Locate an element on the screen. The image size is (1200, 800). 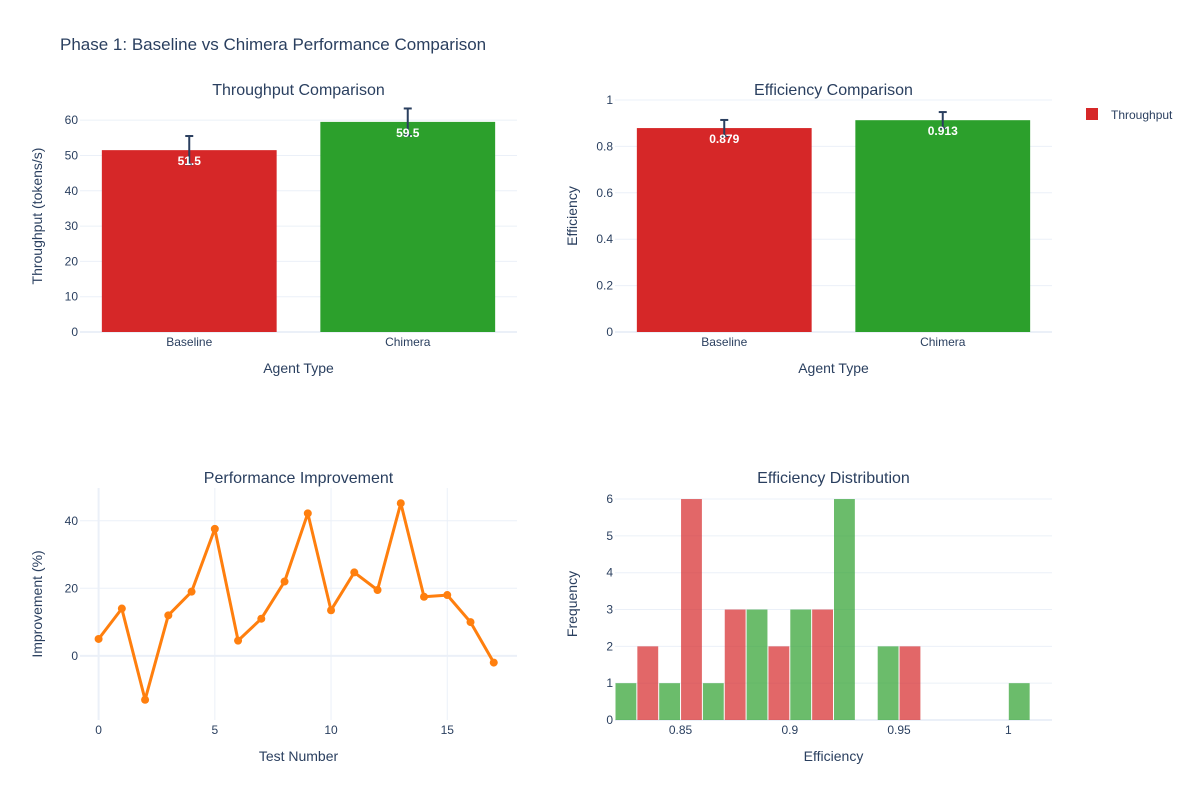
y-axis-title: Frequency is located at coordinates (572, 604).